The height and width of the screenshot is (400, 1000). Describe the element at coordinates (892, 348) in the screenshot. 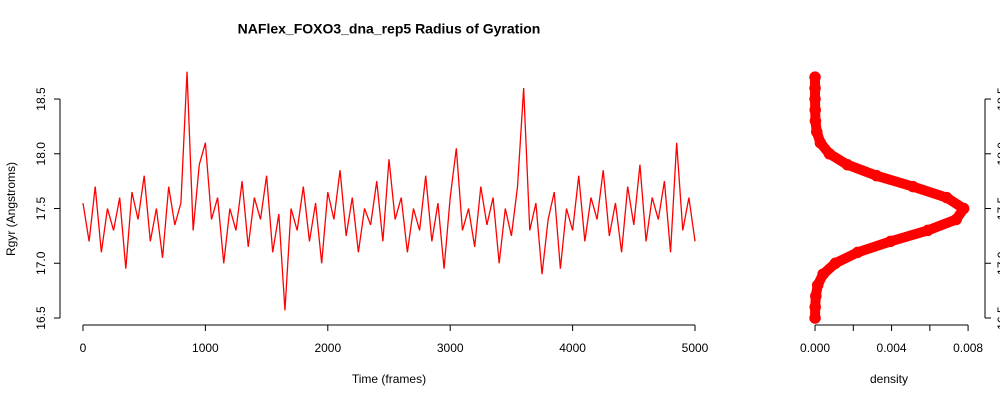

I see `x-tick-label: 0.004` at that location.